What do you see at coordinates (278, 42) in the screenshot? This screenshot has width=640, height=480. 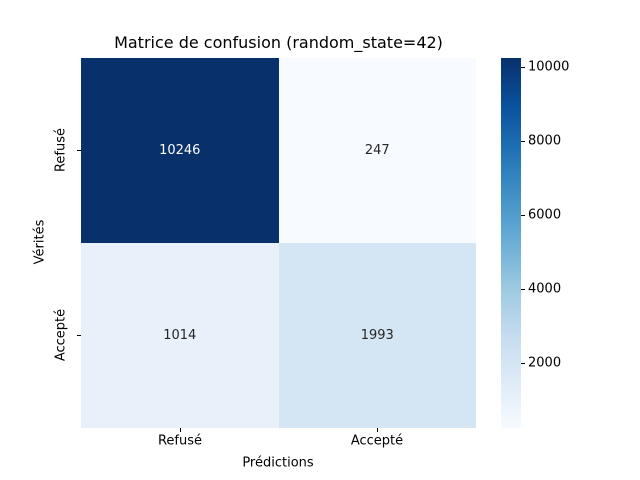 I see `chart-title: Matrice de confusion (random_state=42)` at bounding box center [278, 42].